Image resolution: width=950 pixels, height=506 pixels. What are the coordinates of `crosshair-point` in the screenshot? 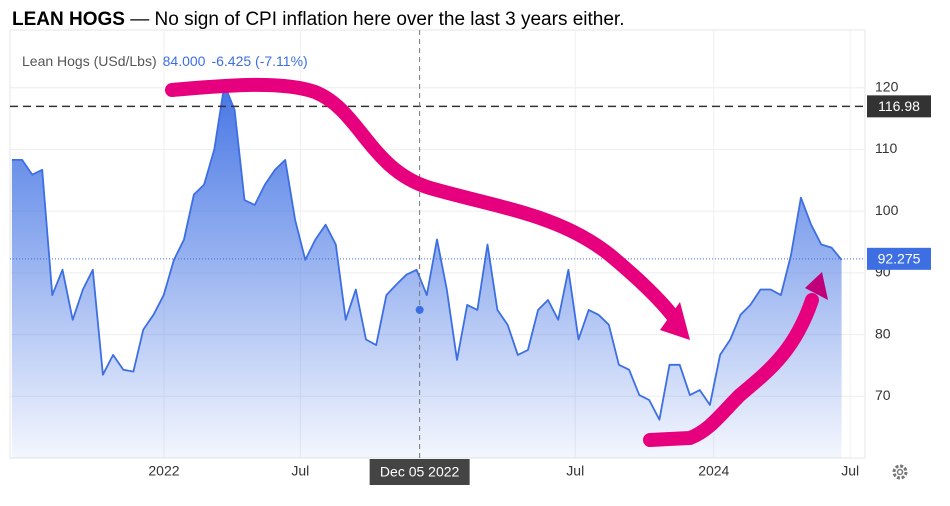 It's located at (419, 309).